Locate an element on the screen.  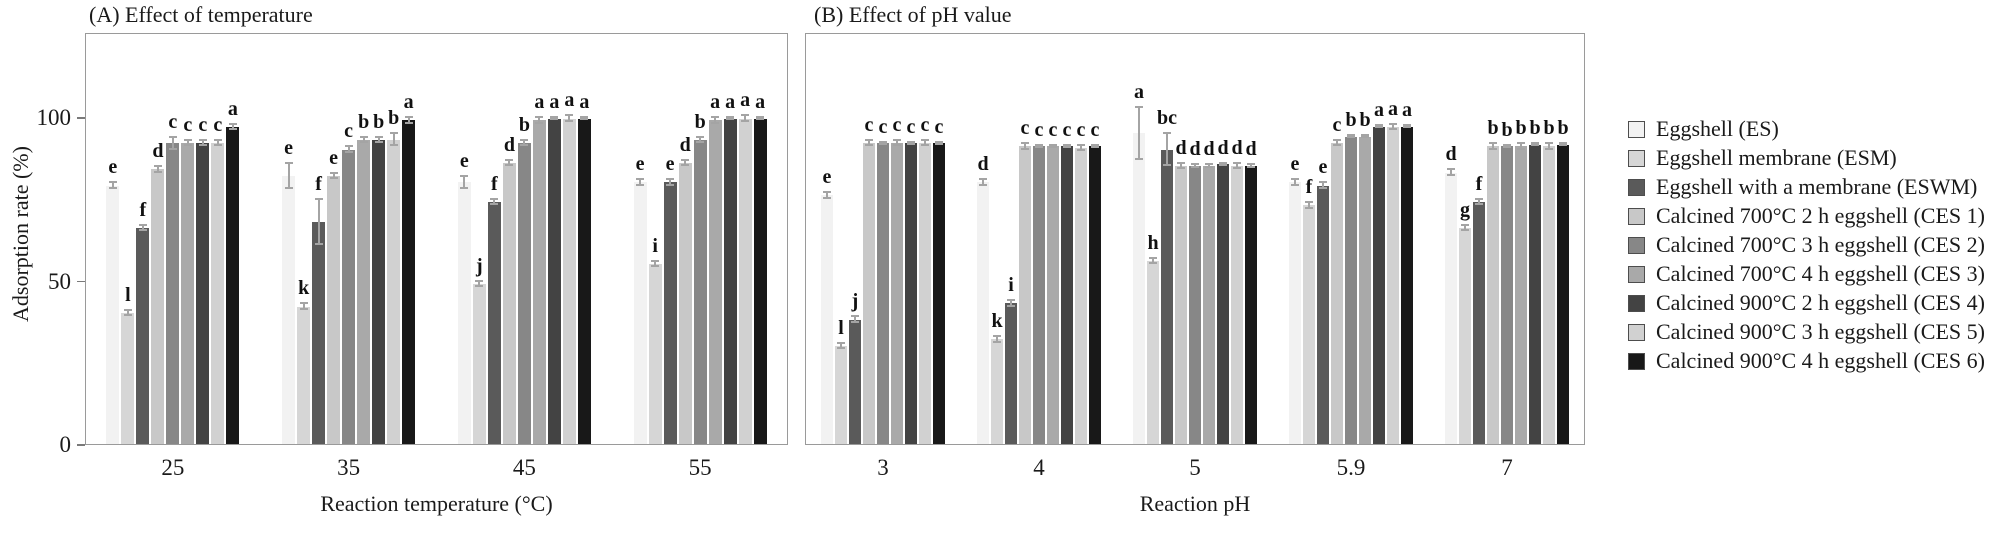
x-tick-label: 45 is located at coordinates (524, 467).